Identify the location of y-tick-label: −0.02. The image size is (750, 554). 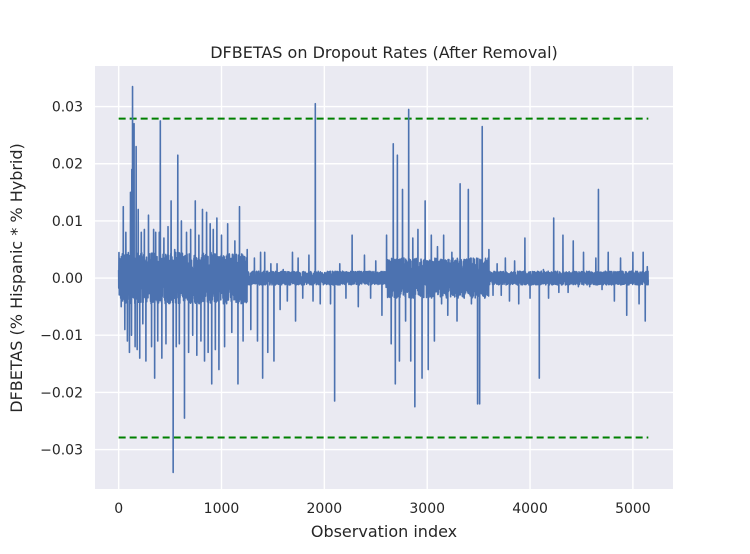
(61, 393).